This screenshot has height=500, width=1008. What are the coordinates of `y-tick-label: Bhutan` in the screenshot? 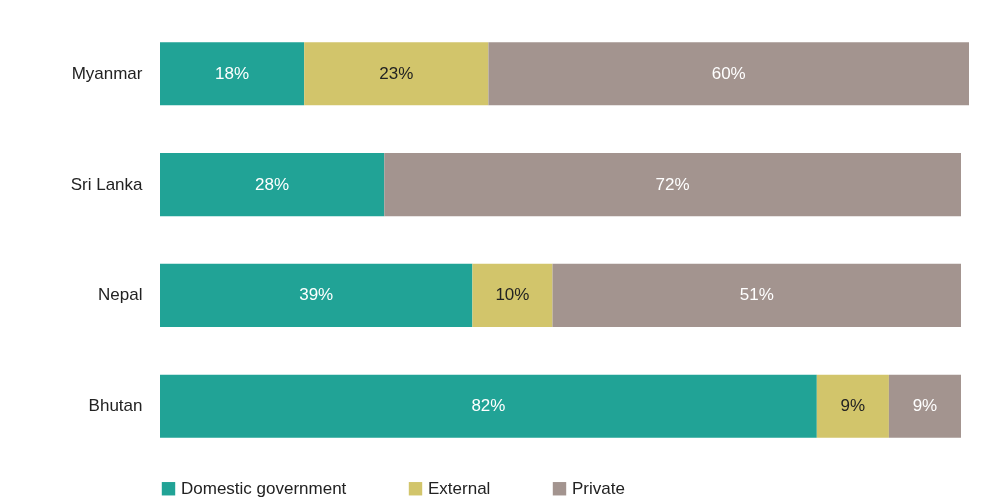 It's located at (115, 406).